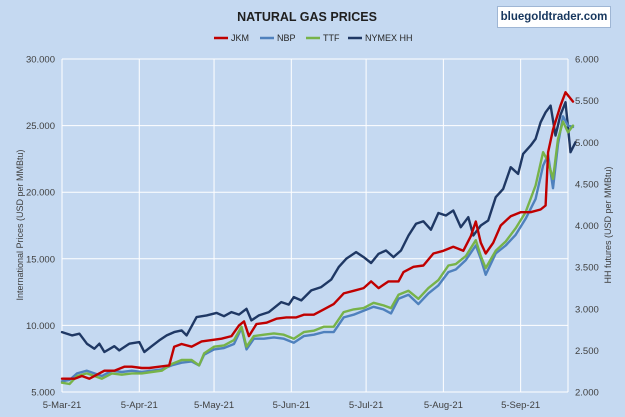 The width and height of the screenshot is (625, 417). I want to click on x-tick-label: 5-Aug-21, so click(443, 405).